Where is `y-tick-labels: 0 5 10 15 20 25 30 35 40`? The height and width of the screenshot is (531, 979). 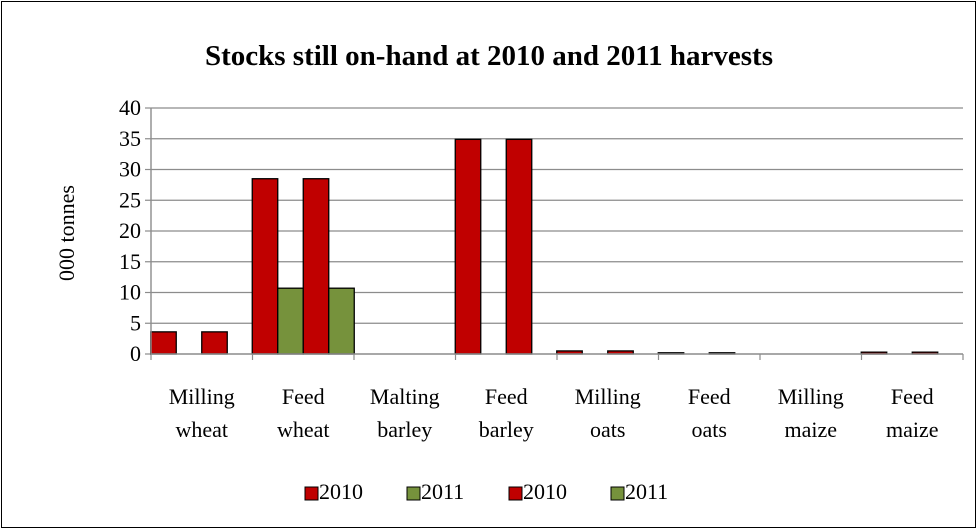 y-tick-labels: 0 5 10 15 20 25 30 35 40 is located at coordinates (130, 230).